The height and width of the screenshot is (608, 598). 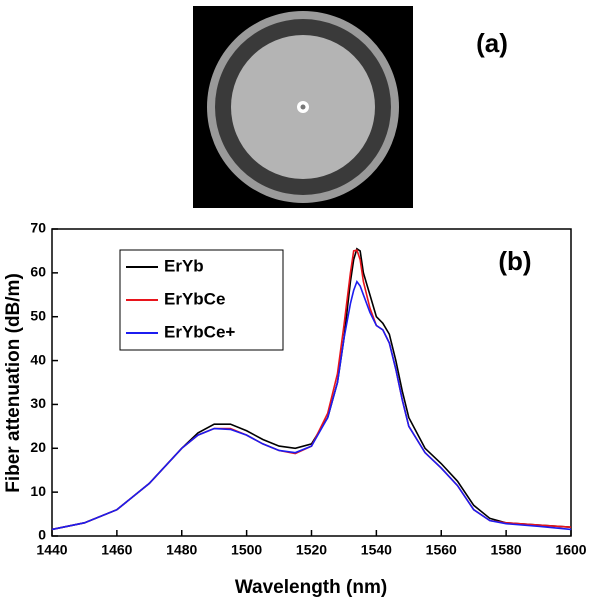 What do you see at coordinates (492, 43) in the screenshot?
I see `panel-label: (a)` at bounding box center [492, 43].